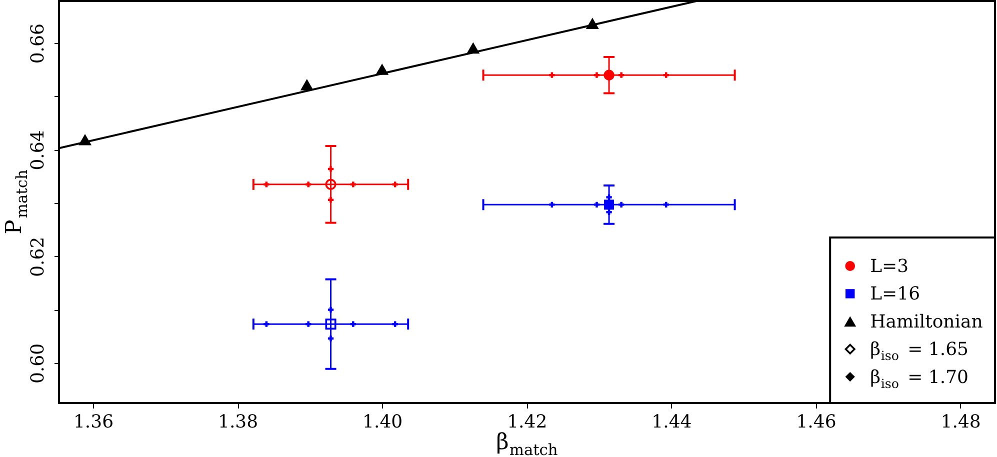  Describe the element at coordinates (382, 422) in the screenshot. I see `x-tick-label: 1.40` at that location.